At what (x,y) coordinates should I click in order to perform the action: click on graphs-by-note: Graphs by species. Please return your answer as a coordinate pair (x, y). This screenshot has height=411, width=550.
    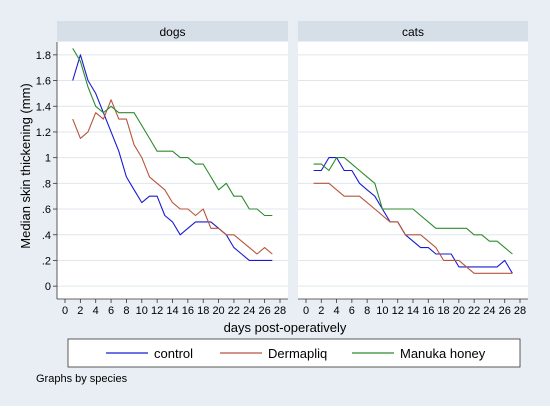
    Looking at the image, I should click on (82, 379).